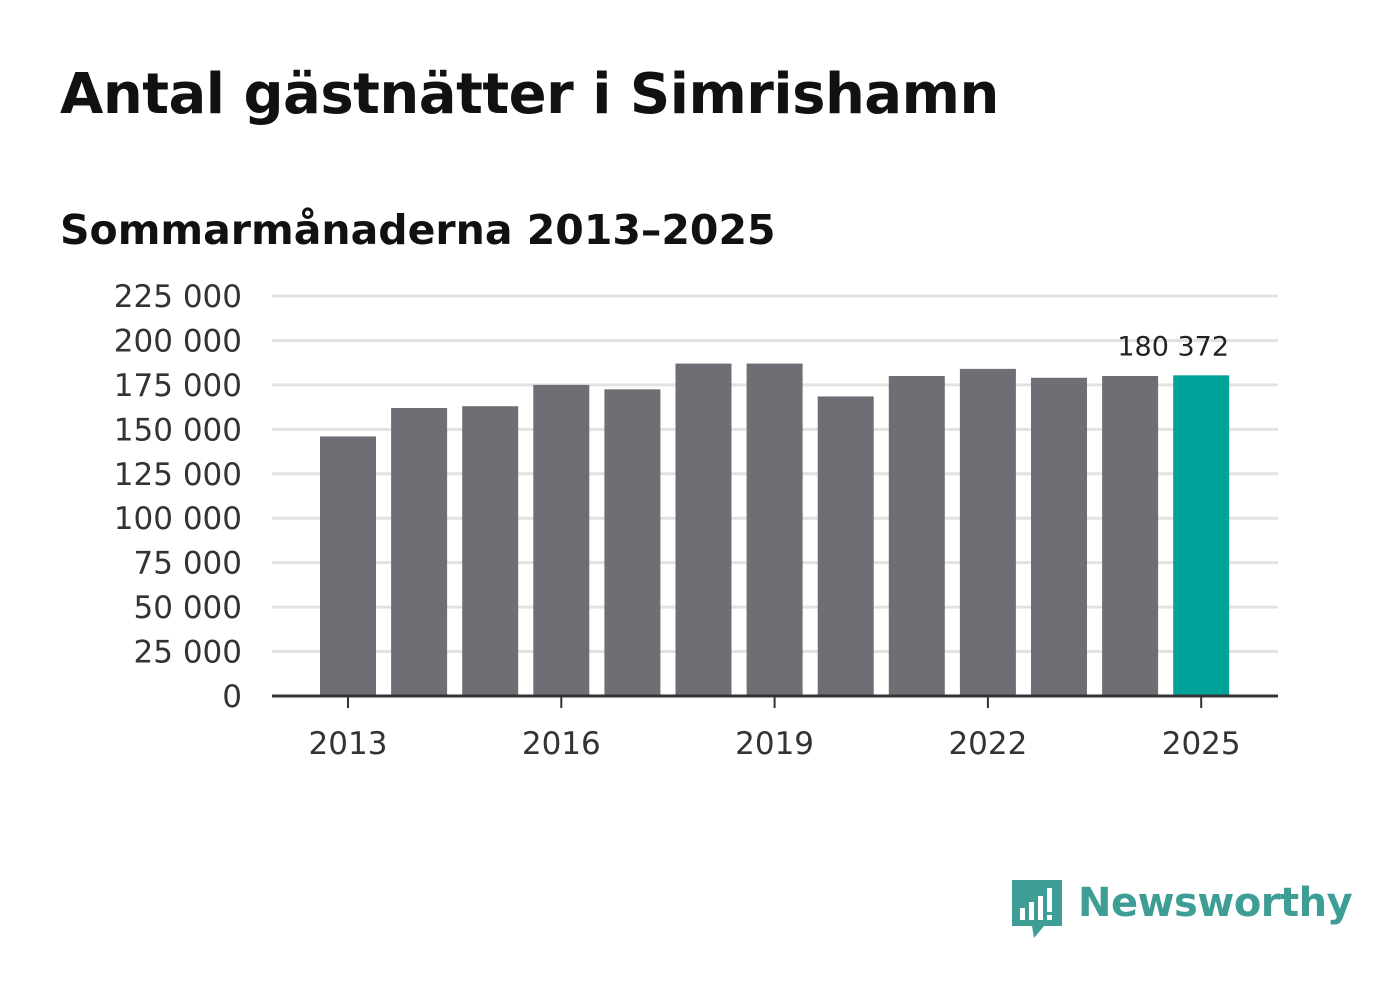 The width and height of the screenshot is (1382, 999). Describe the element at coordinates (703, 529) in the screenshot. I see `bar-2018` at that location.